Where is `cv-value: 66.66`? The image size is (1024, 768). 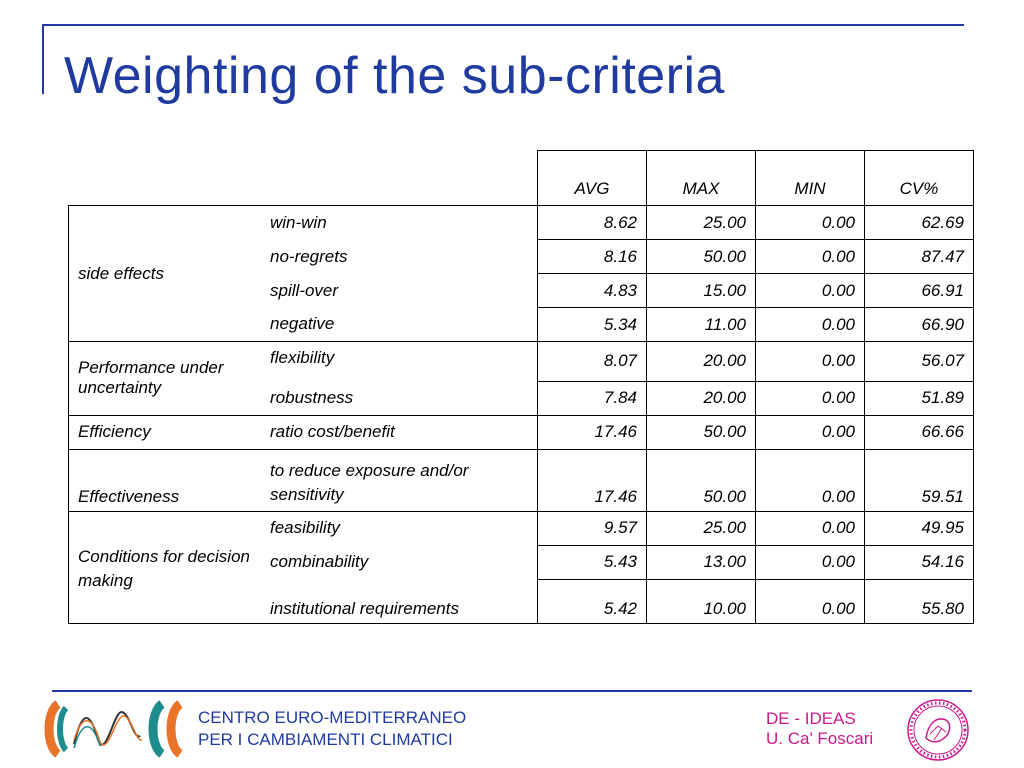 cv-value: 66.66 is located at coordinates (919, 432).